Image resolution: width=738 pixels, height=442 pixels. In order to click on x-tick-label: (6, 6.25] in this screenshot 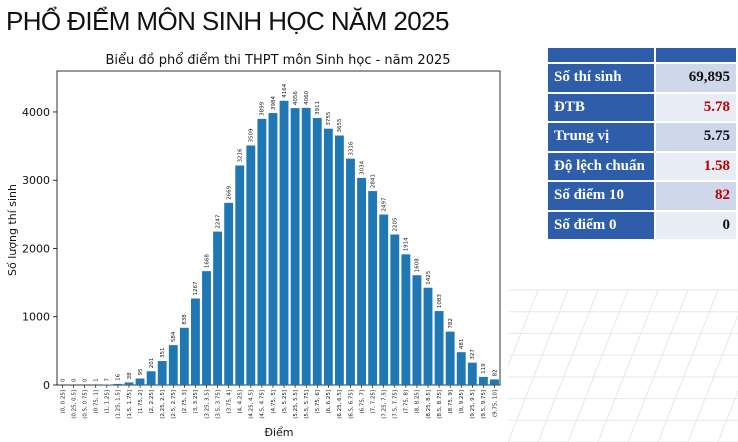, I will do `click(329, 402)`.